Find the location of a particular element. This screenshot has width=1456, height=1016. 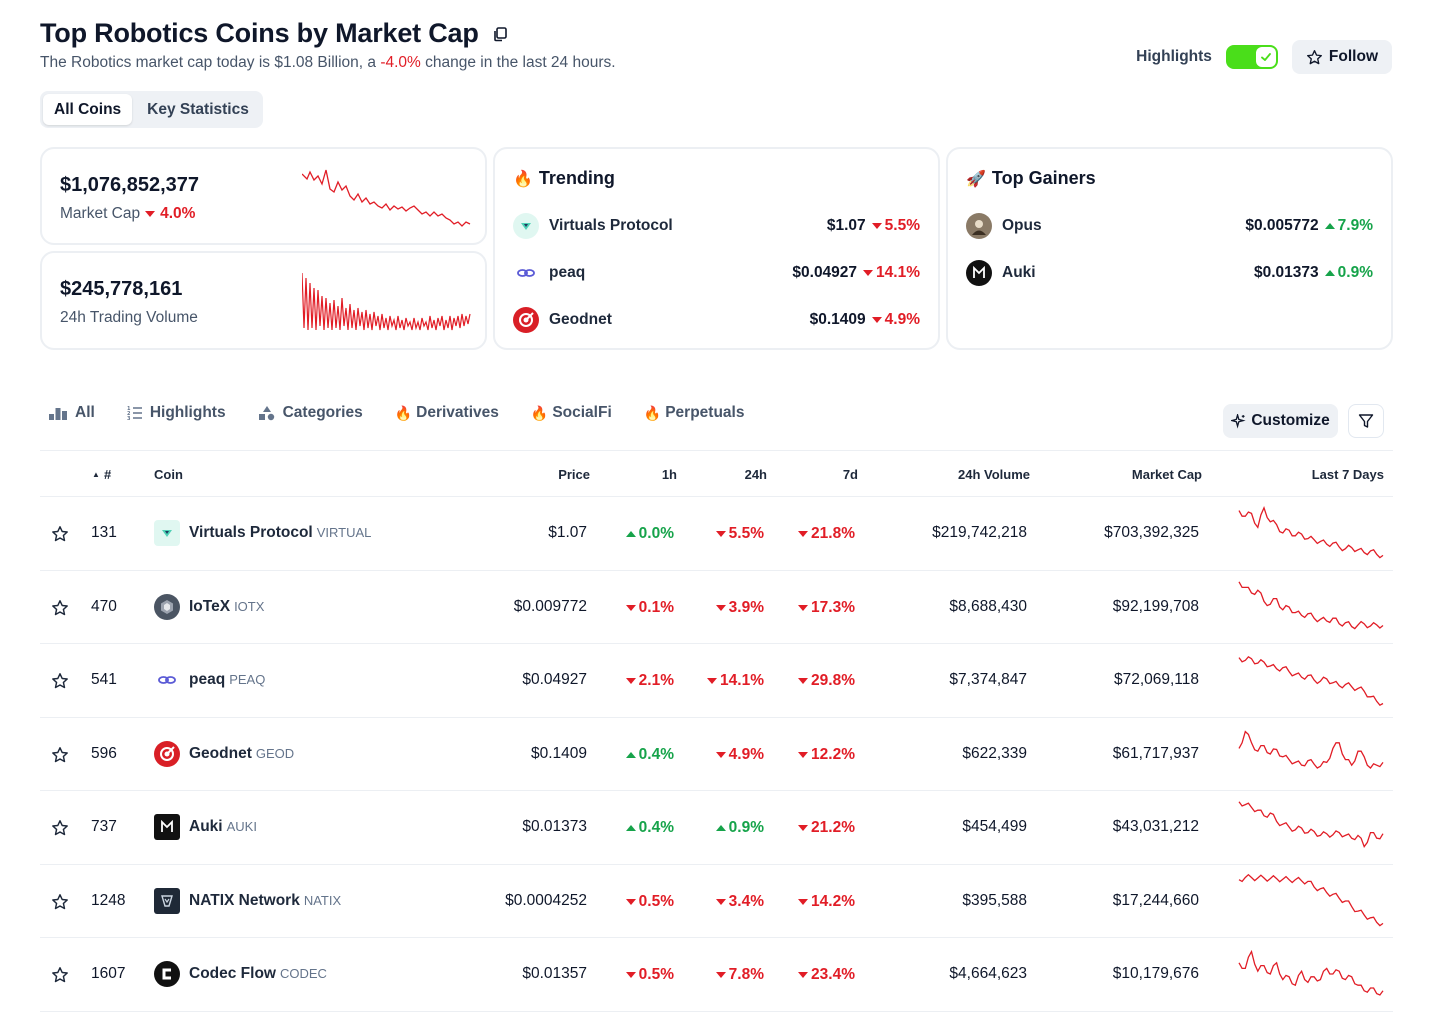

volume-card: $245,778,161 24h Trading Volume is located at coordinates (263, 300).